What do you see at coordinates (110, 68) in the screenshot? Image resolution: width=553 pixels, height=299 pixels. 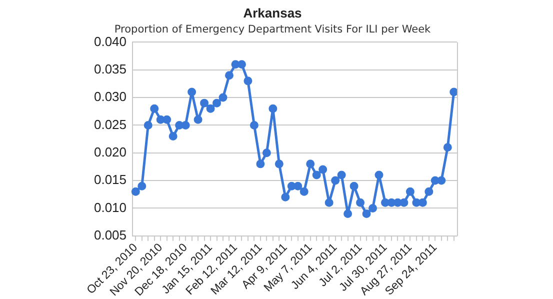 I see `y-tick-label: 0.035` at bounding box center [110, 68].